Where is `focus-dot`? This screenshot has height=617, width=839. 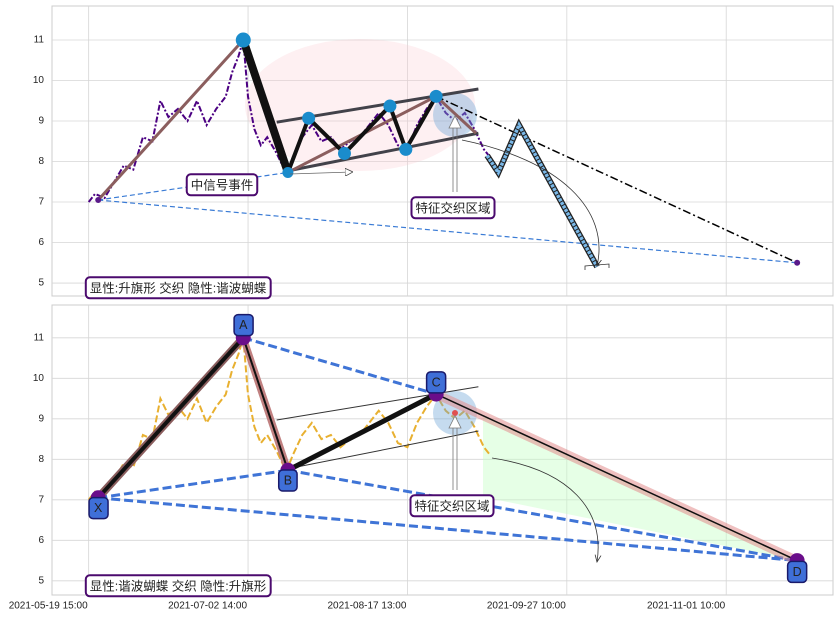
focus-dot is located at coordinates (455, 413).